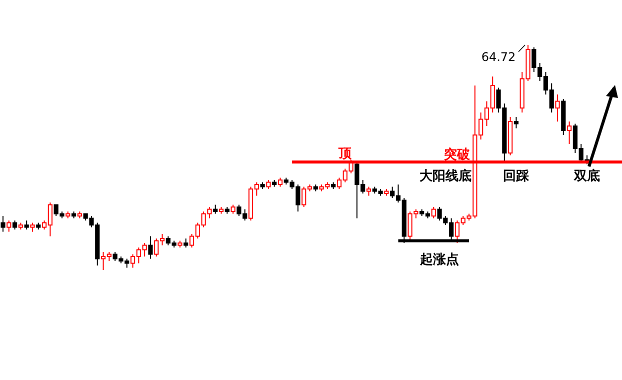 This screenshot has height=380, width=622. What do you see at coordinates (440, 260) in the screenshot?
I see `annotation: 起涨点` at bounding box center [440, 260].